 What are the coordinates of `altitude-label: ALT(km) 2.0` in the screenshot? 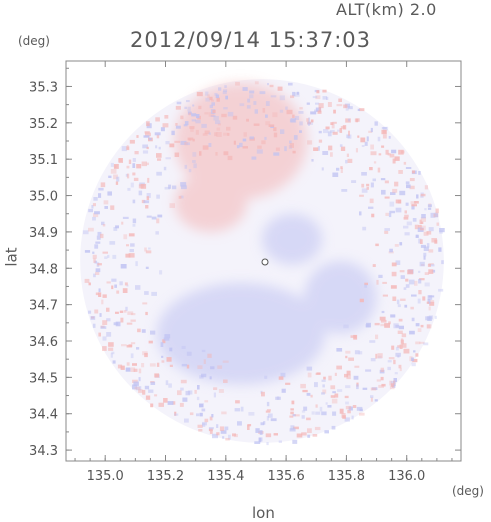 It's located at (386, 9).